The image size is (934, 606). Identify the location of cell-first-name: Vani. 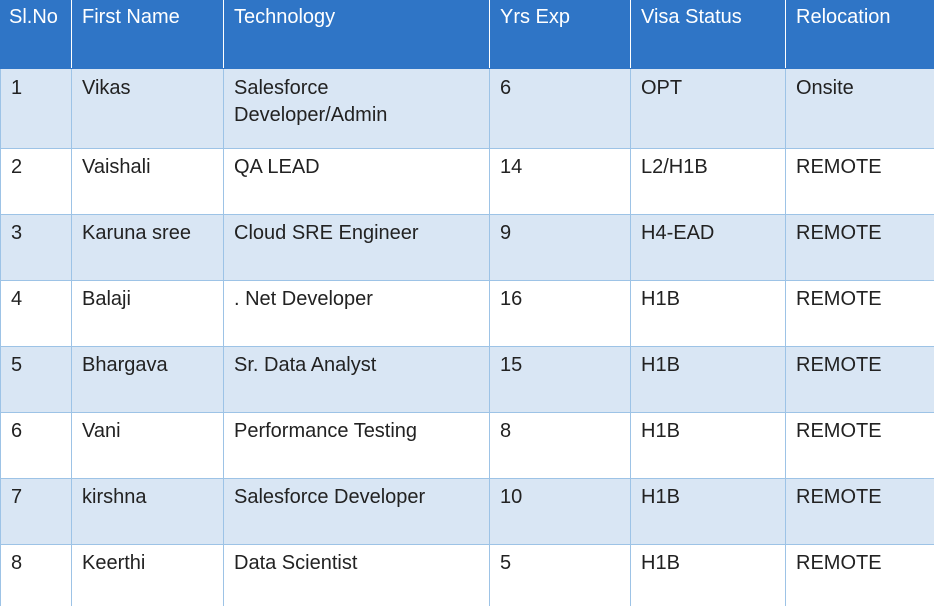
(147, 445).